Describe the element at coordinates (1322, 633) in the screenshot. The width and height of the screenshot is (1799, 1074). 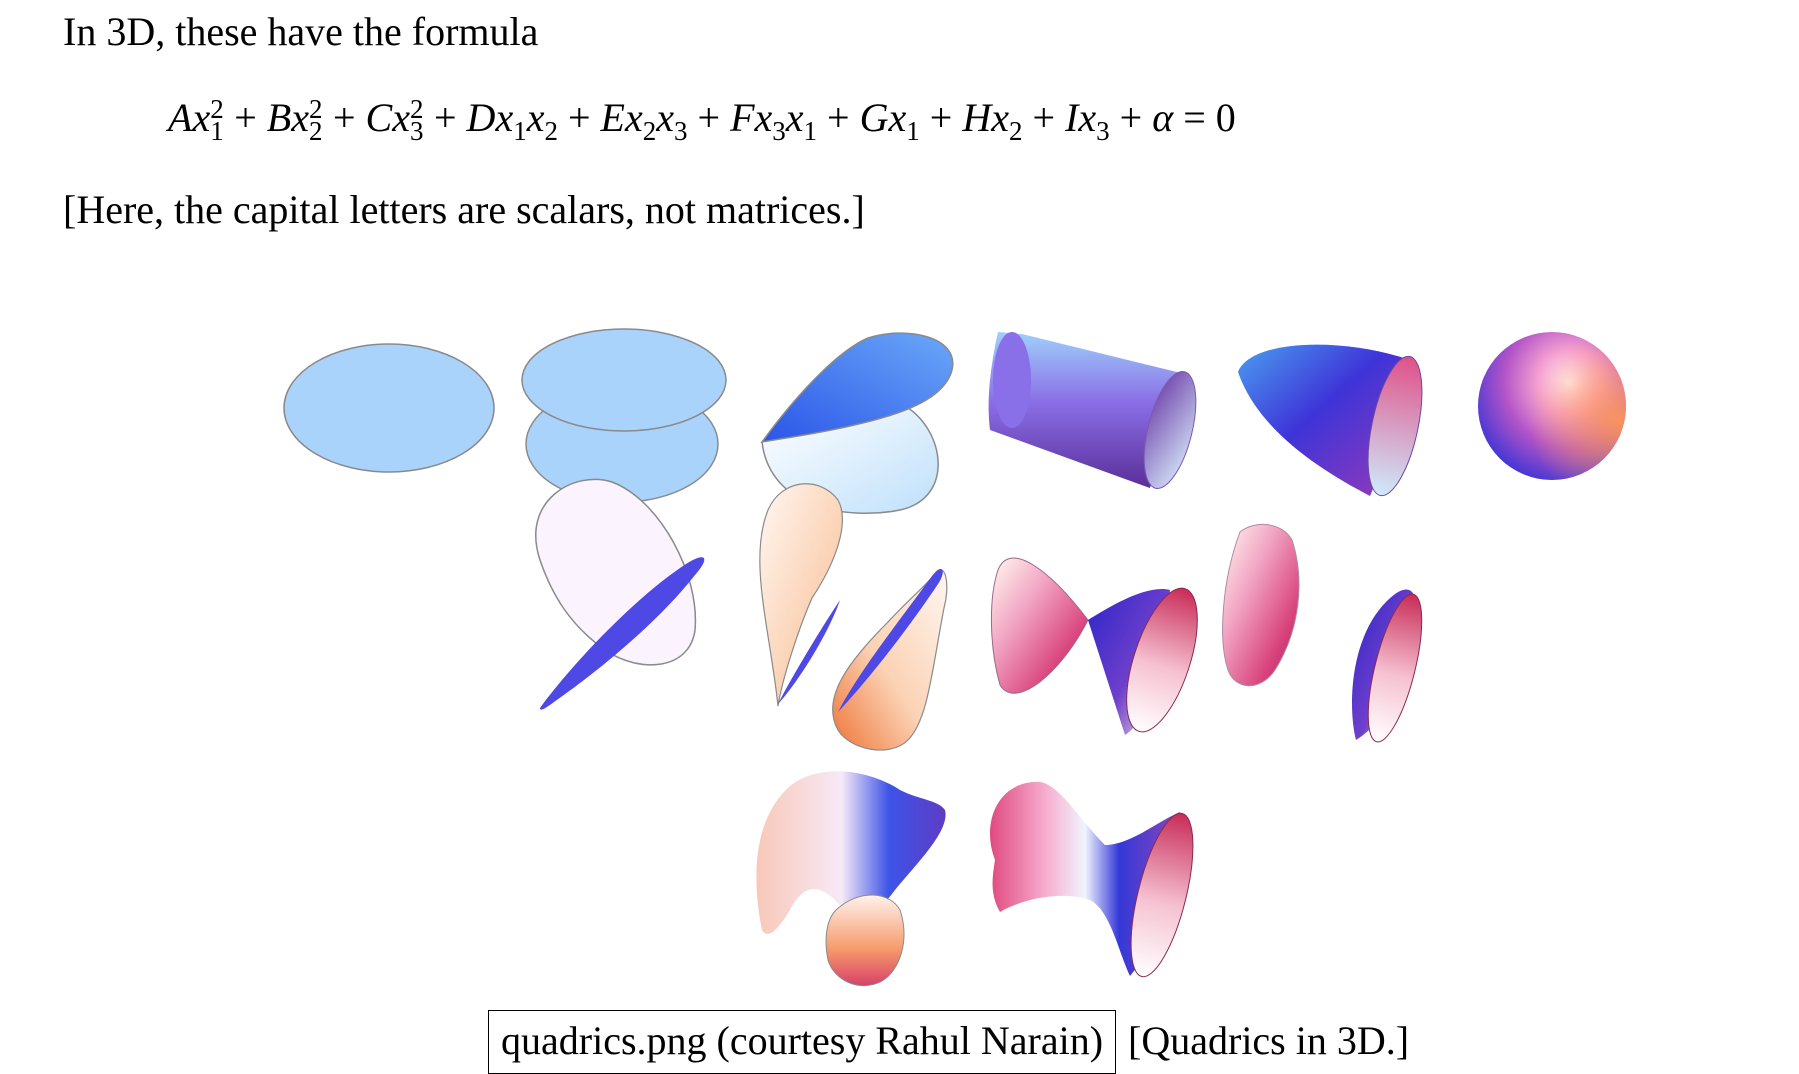
I see `hyperboloid-two-sheets-shape` at that location.